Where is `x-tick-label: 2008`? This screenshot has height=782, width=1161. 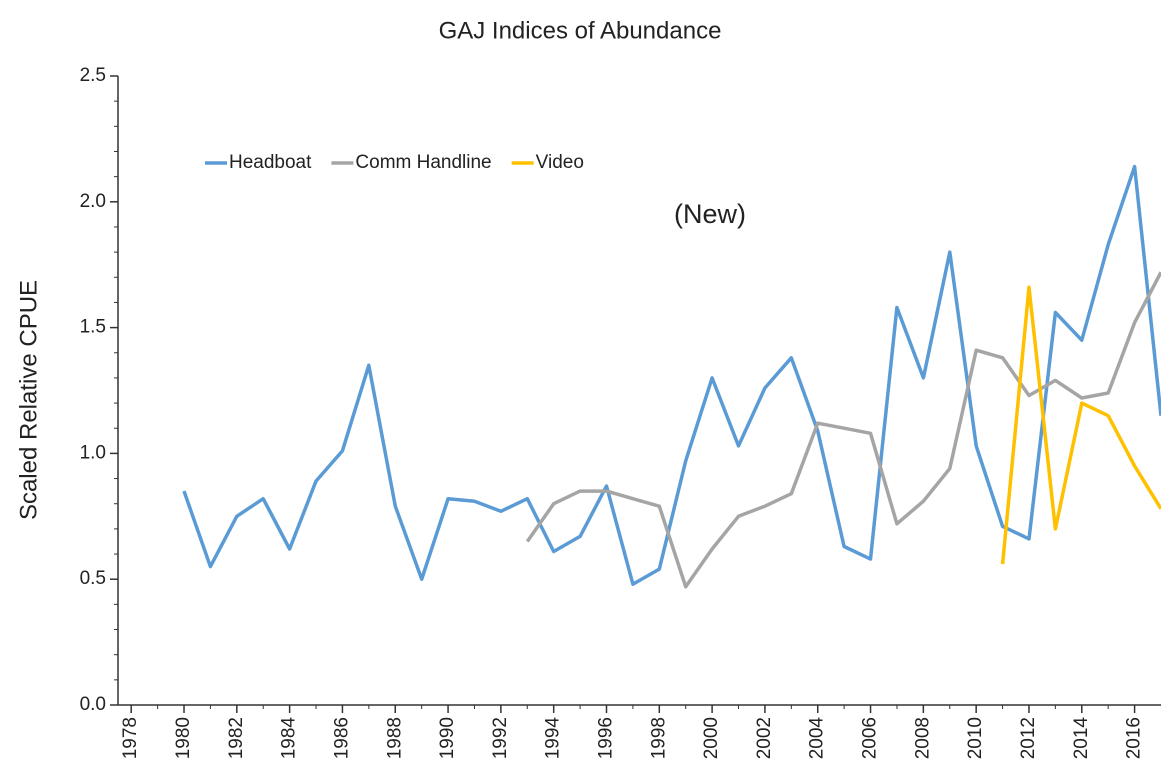 x-tick-label: 2008 is located at coordinates (922, 738).